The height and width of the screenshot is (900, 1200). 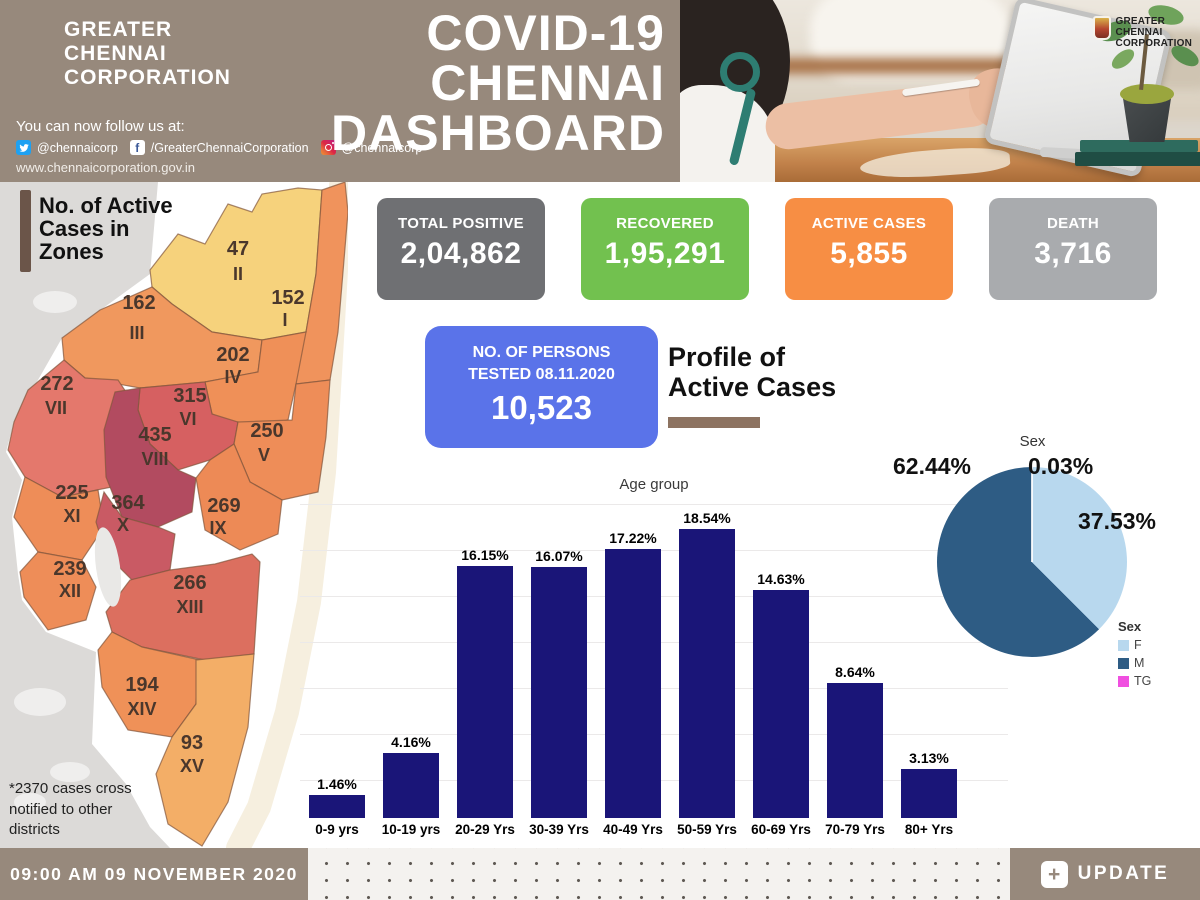 I want to click on zone-roman-label: IV, so click(x=232, y=377).